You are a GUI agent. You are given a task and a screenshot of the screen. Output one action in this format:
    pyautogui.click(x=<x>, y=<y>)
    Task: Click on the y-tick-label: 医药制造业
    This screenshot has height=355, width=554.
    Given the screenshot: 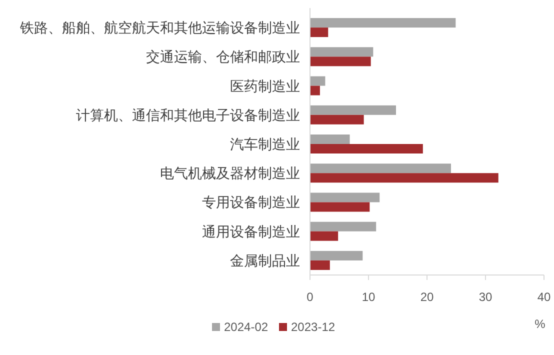 What is the action you would take?
    pyautogui.click(x=265, y=86)
    